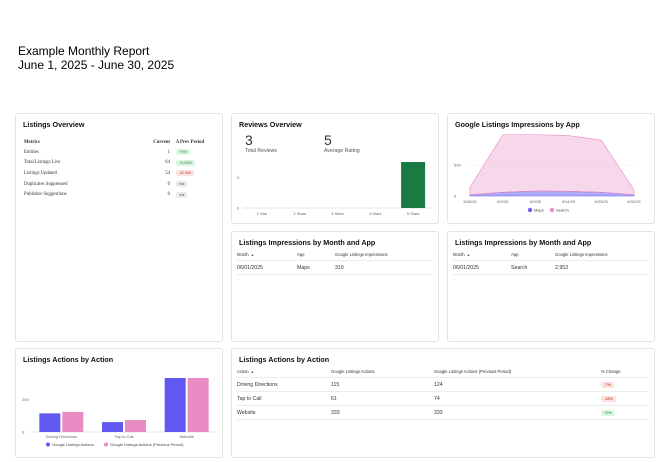 The height and width of the screenshot is (462, 670). I want to click on report-date-range: June 1, 2025 - June 30, 2025, so click(96, 65).